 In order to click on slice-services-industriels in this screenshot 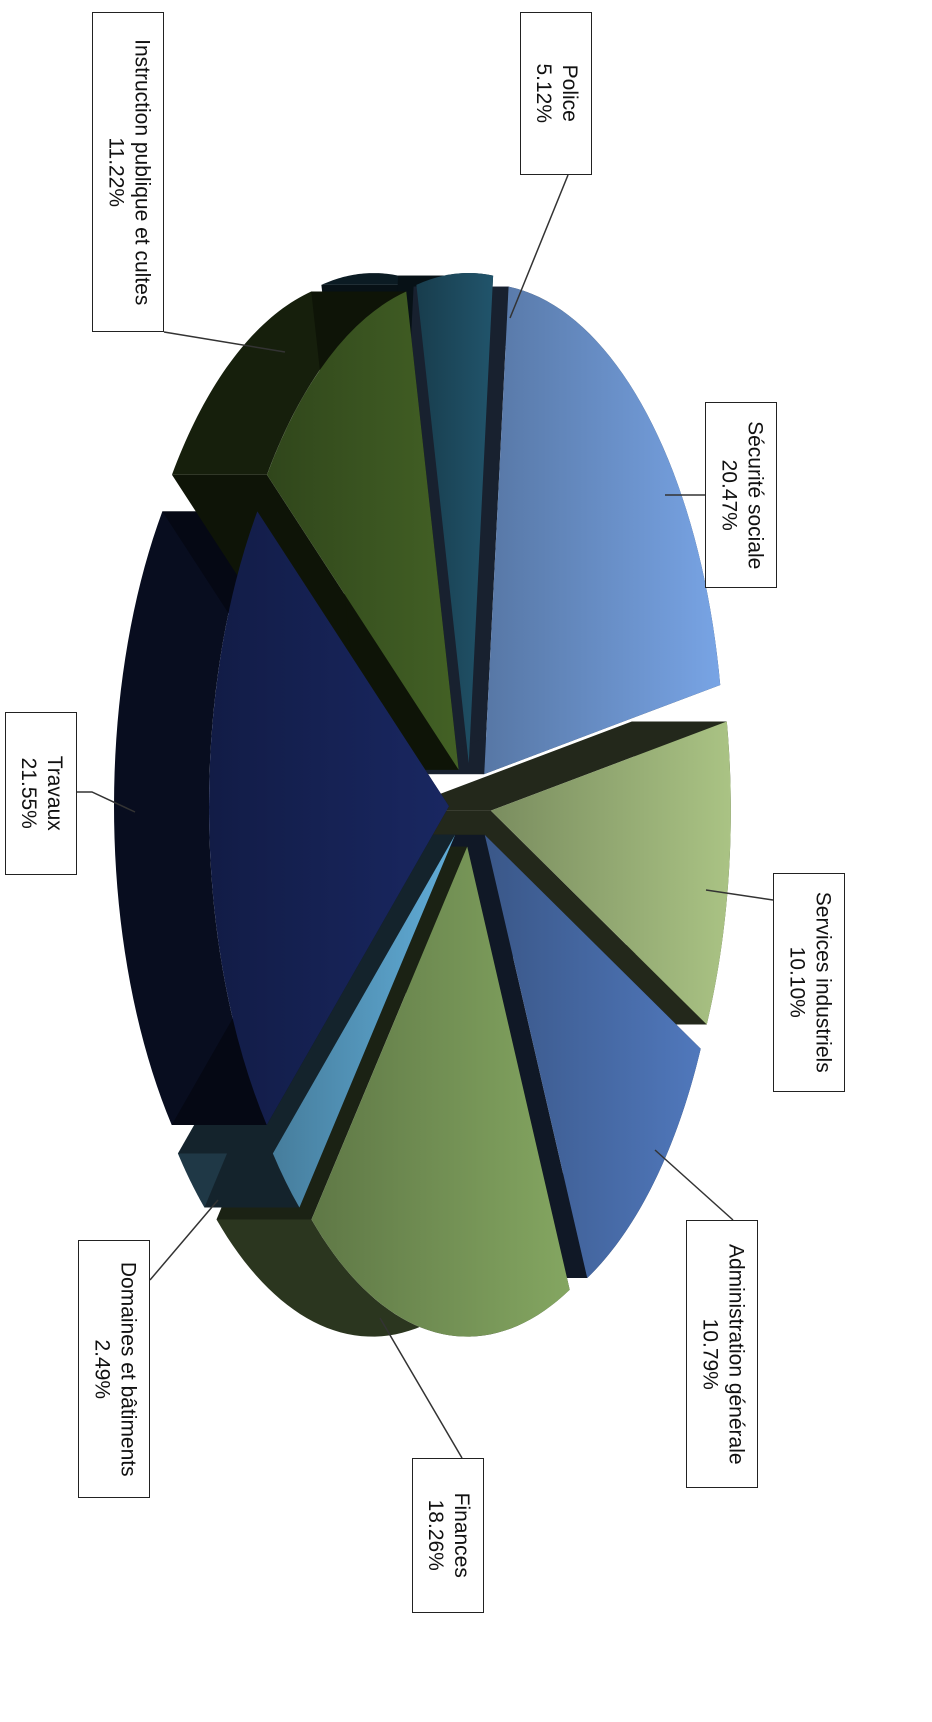, I will do `click(610, 873)`.